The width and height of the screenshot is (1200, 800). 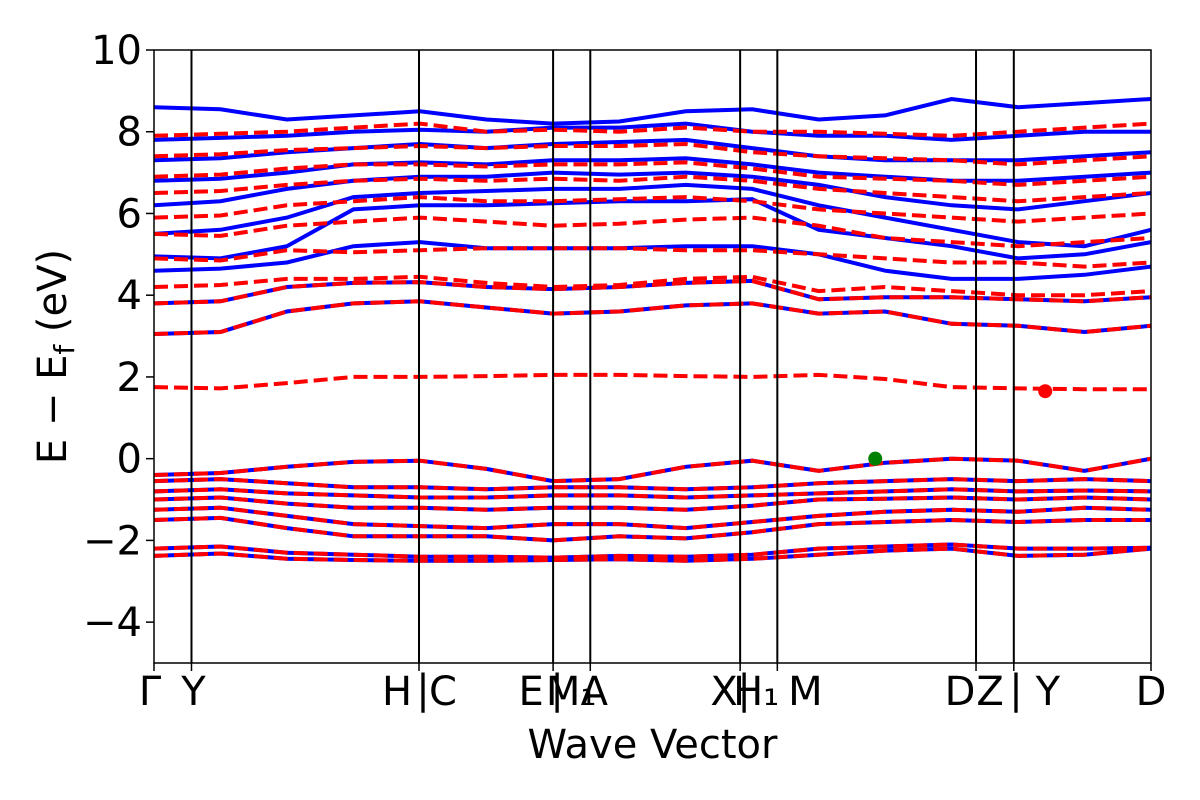 What do you see at coordinates (112, 623) in the screenshot?
I see `y-tick-label: −4` at bounding box center [112, 623].